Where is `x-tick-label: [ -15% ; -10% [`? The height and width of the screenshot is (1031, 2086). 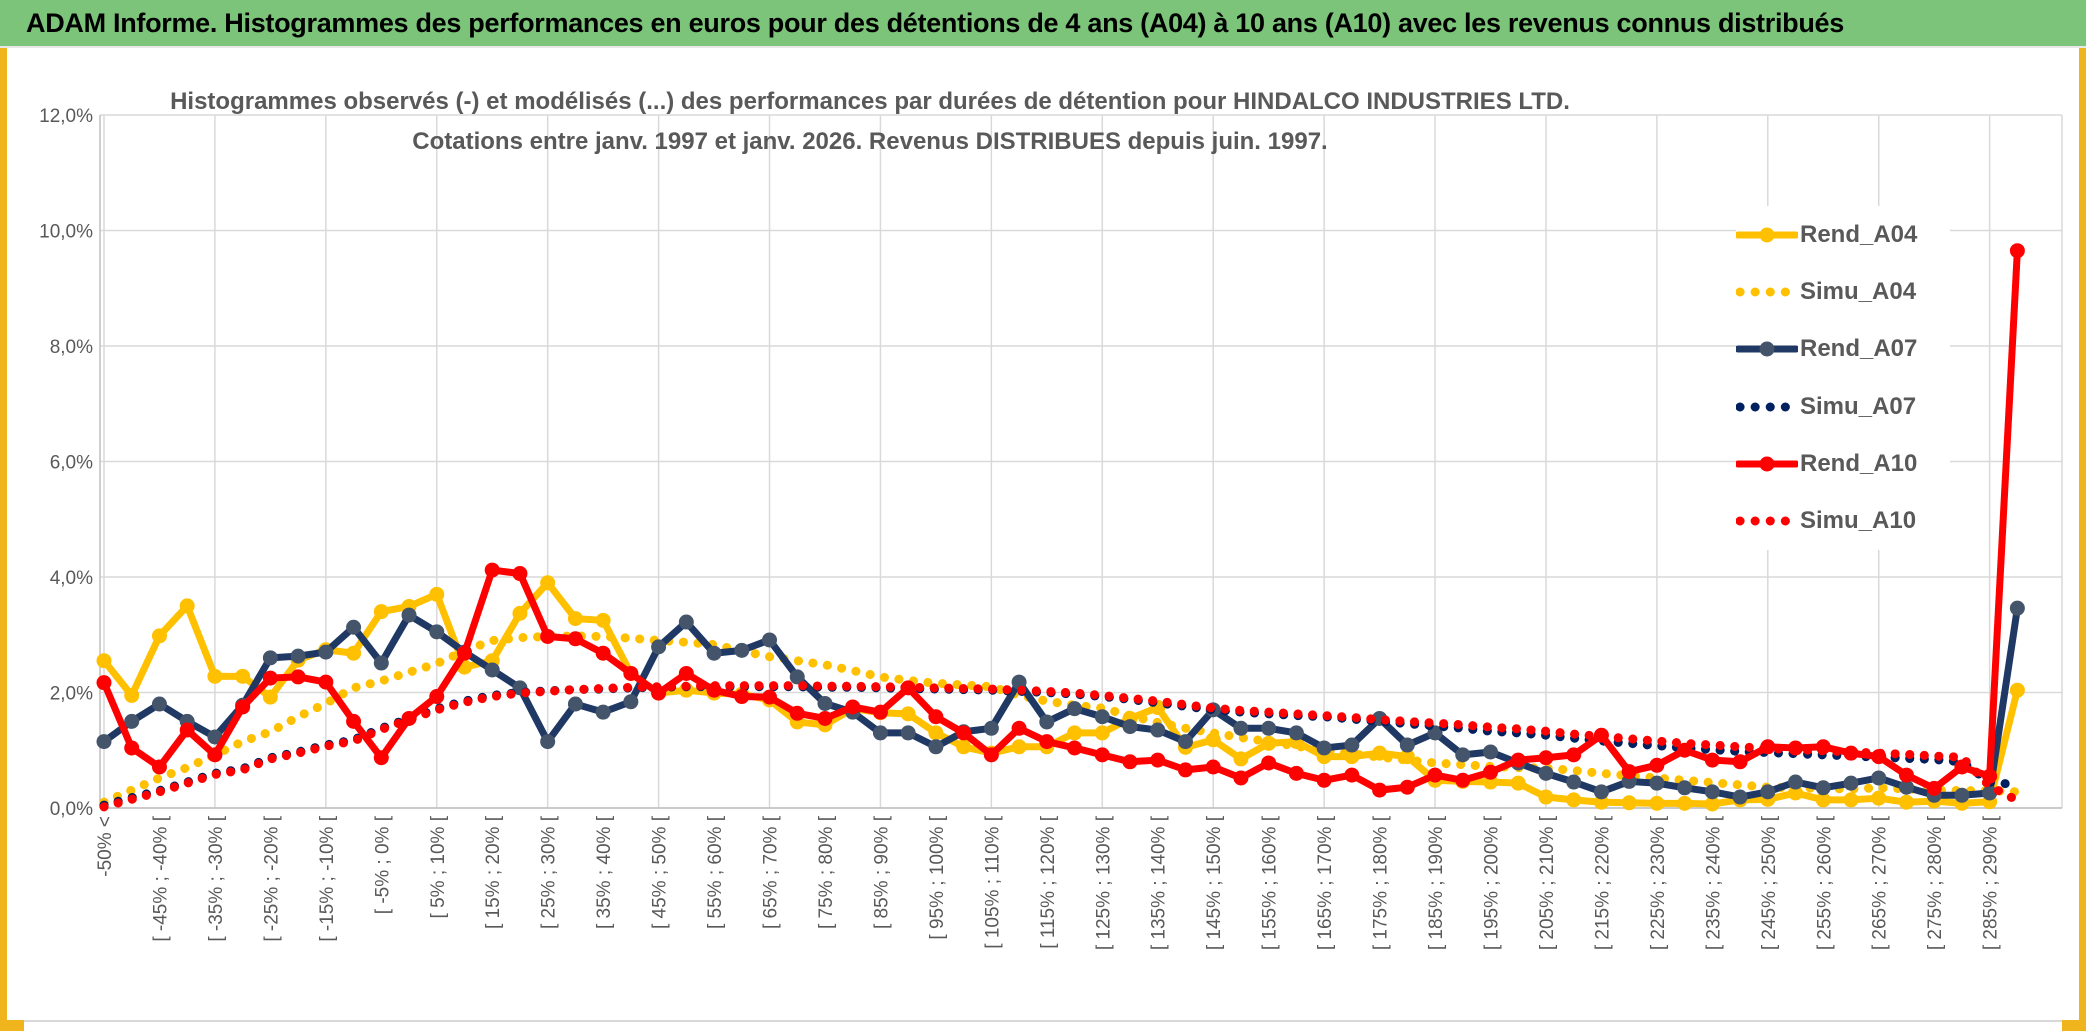 x-tick-label: [ -15% ; -10% [ is located at coordinates (327, 878).